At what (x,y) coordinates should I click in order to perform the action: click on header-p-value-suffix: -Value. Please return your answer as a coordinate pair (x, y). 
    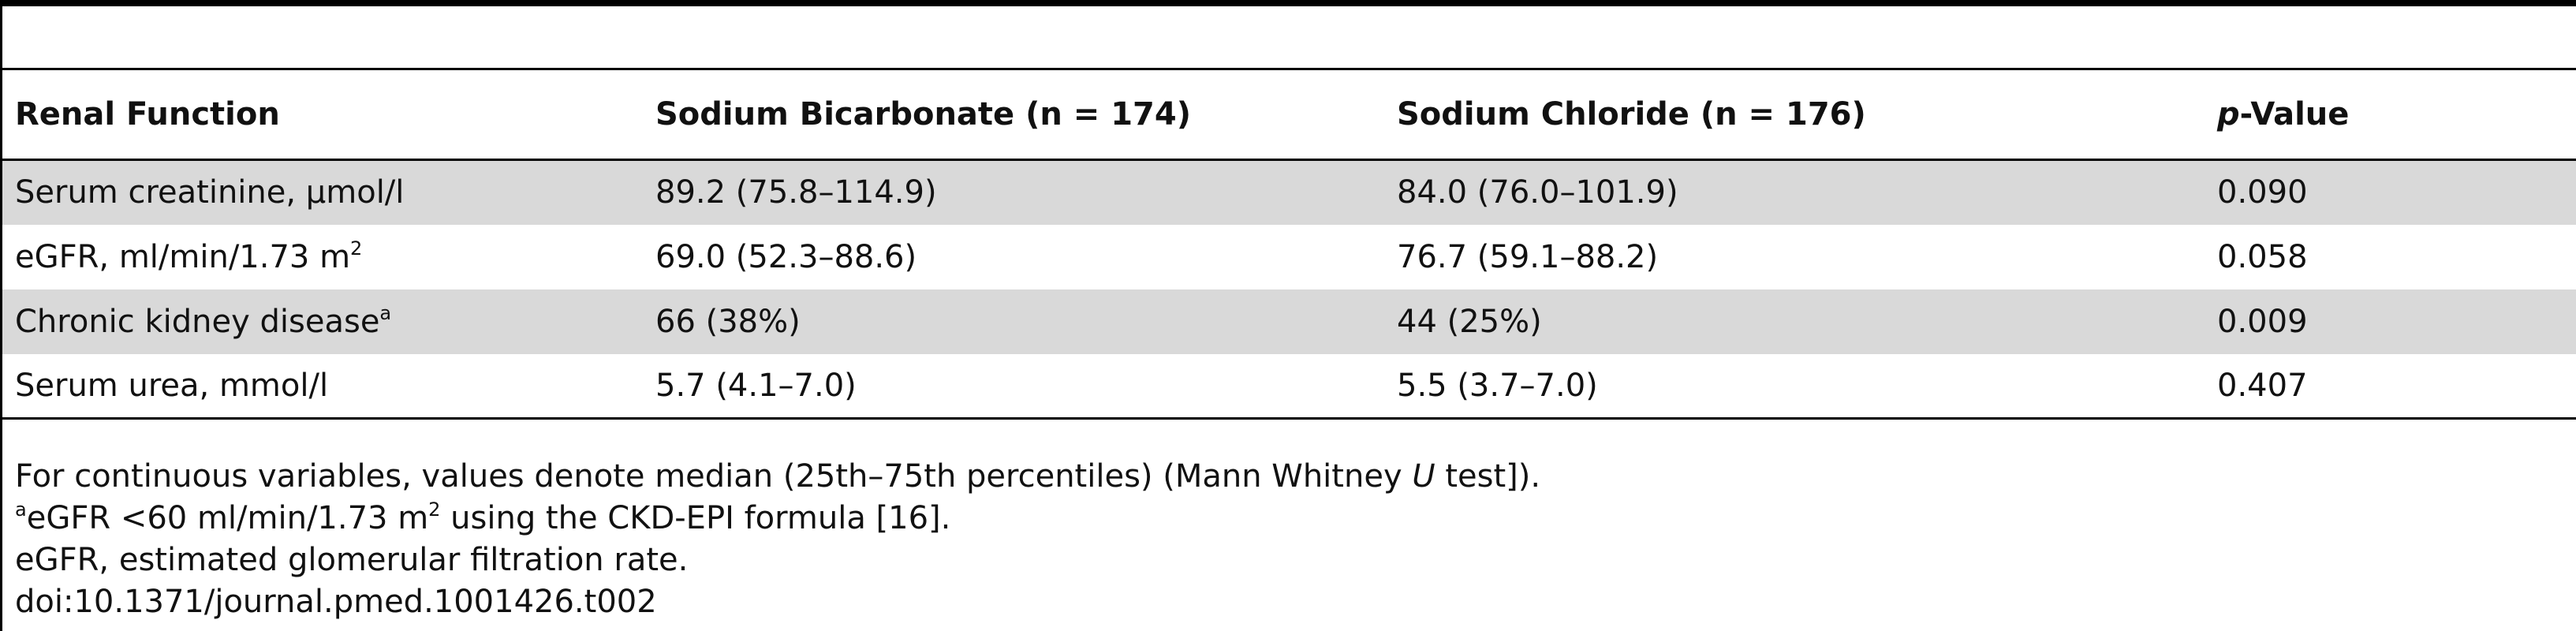
    Looking at the image, I should click on (2294, 114).